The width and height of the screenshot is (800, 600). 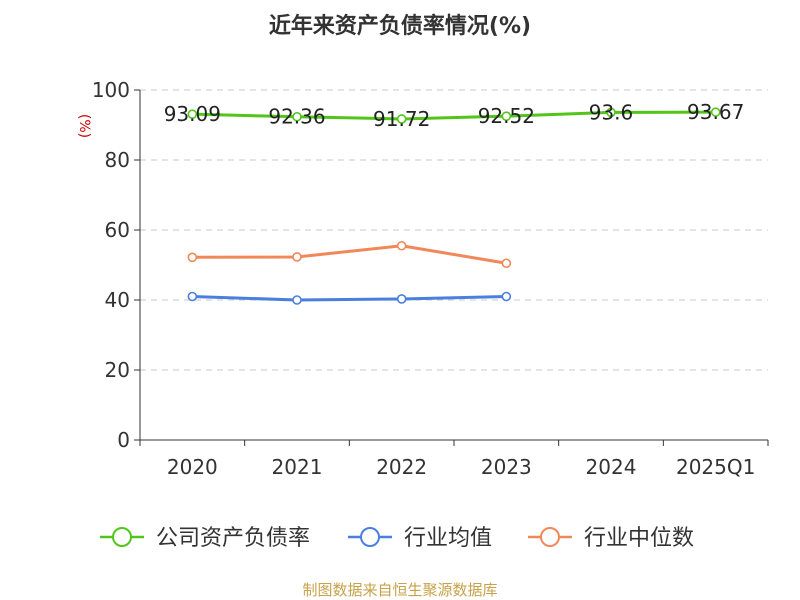 I want to click on y-tick-label: 80, so click(x=117, y=160).